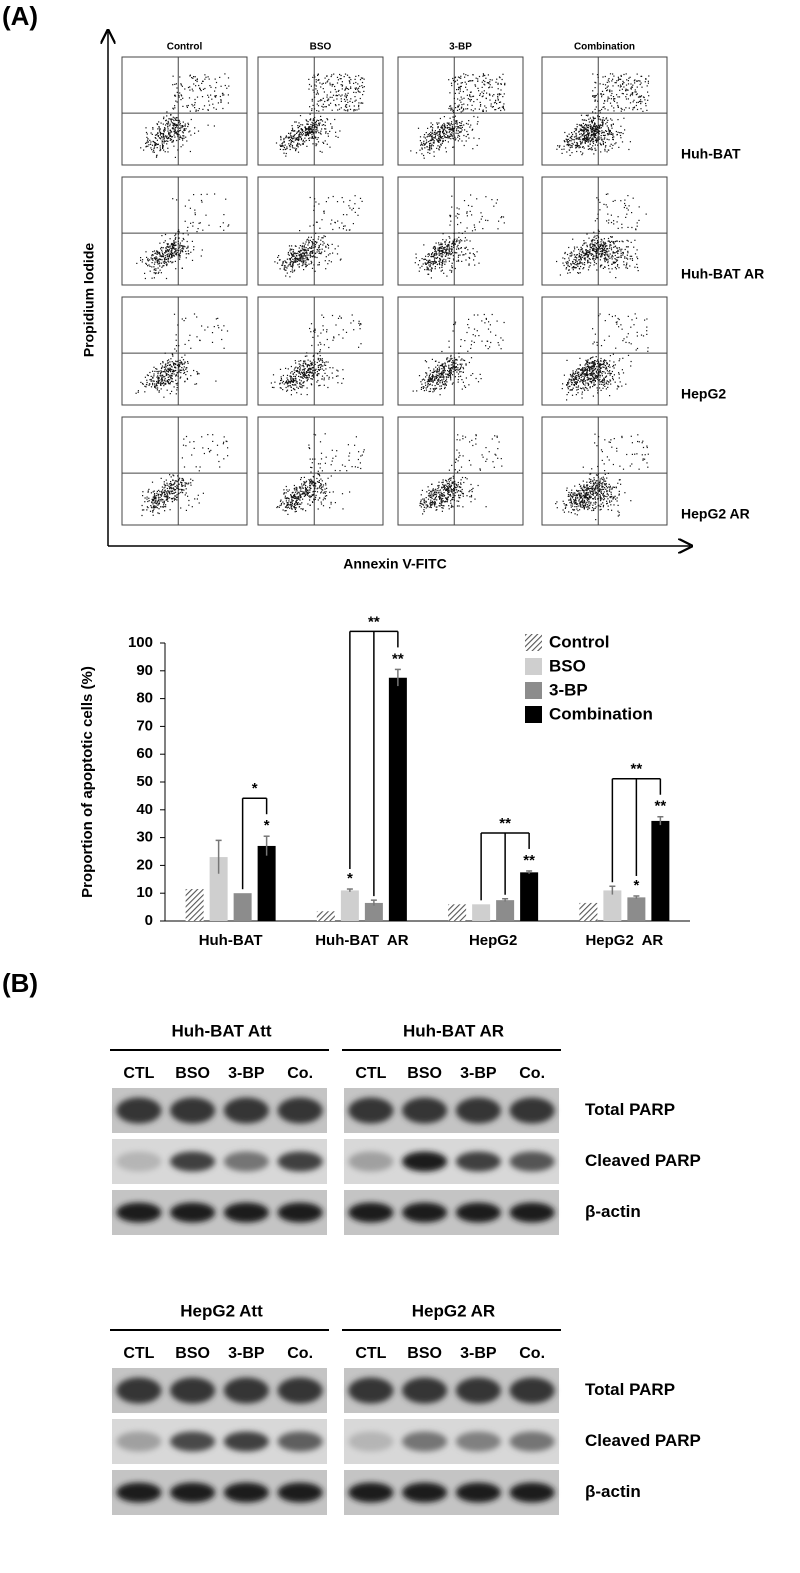 The height and width of the screenshot is (1573, 800). What do you see at coordinates (320, 111) in the screenshot?
I see `scatter-plot` at bounding box center [320, 111].